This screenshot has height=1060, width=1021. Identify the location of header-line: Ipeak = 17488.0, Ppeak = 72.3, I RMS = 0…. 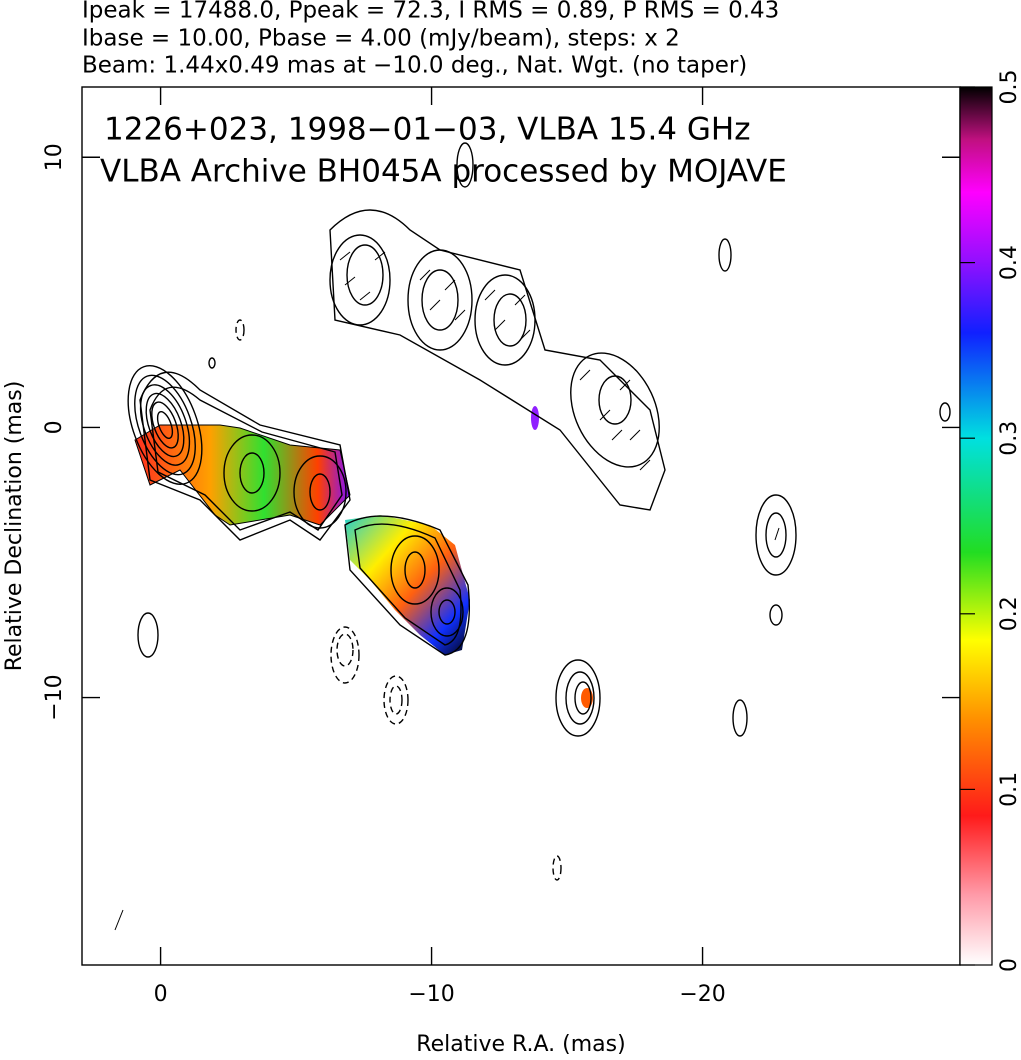
(430, 12).